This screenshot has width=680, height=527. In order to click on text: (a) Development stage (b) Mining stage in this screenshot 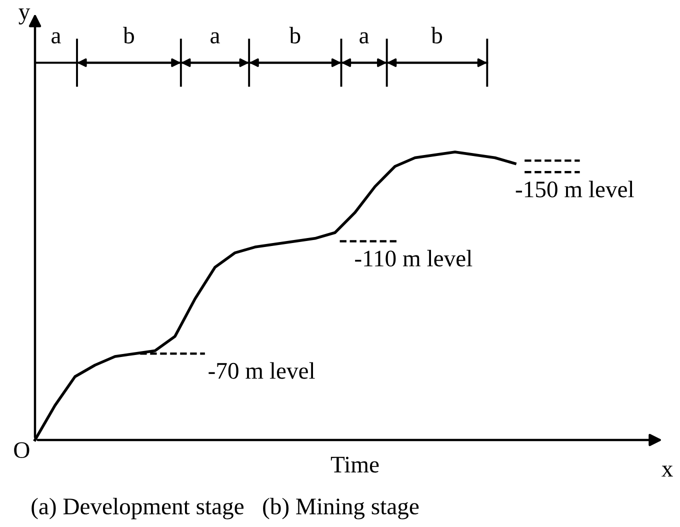, I will do `click(225, 509)`.